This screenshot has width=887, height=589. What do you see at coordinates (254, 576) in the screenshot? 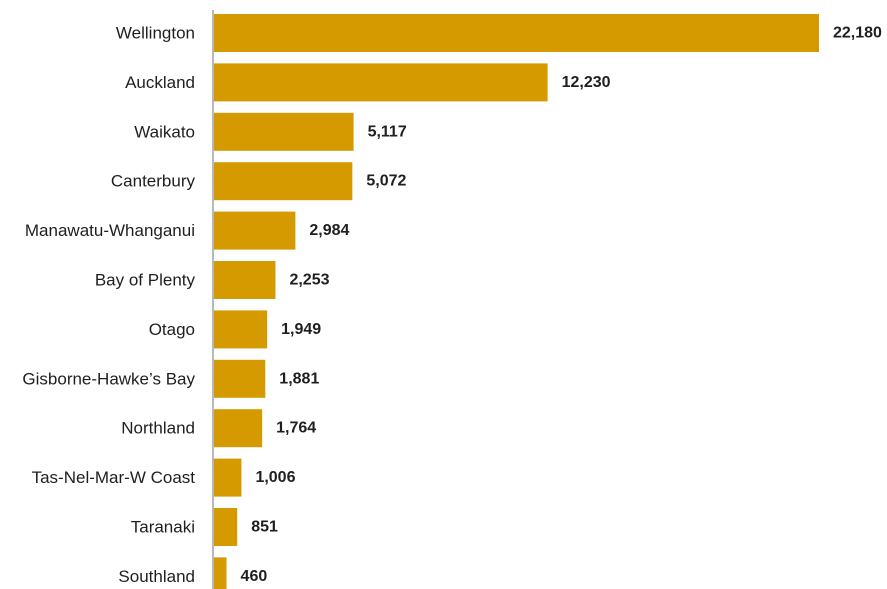
I see `value-label: 460` at bounding box center [254, 576].